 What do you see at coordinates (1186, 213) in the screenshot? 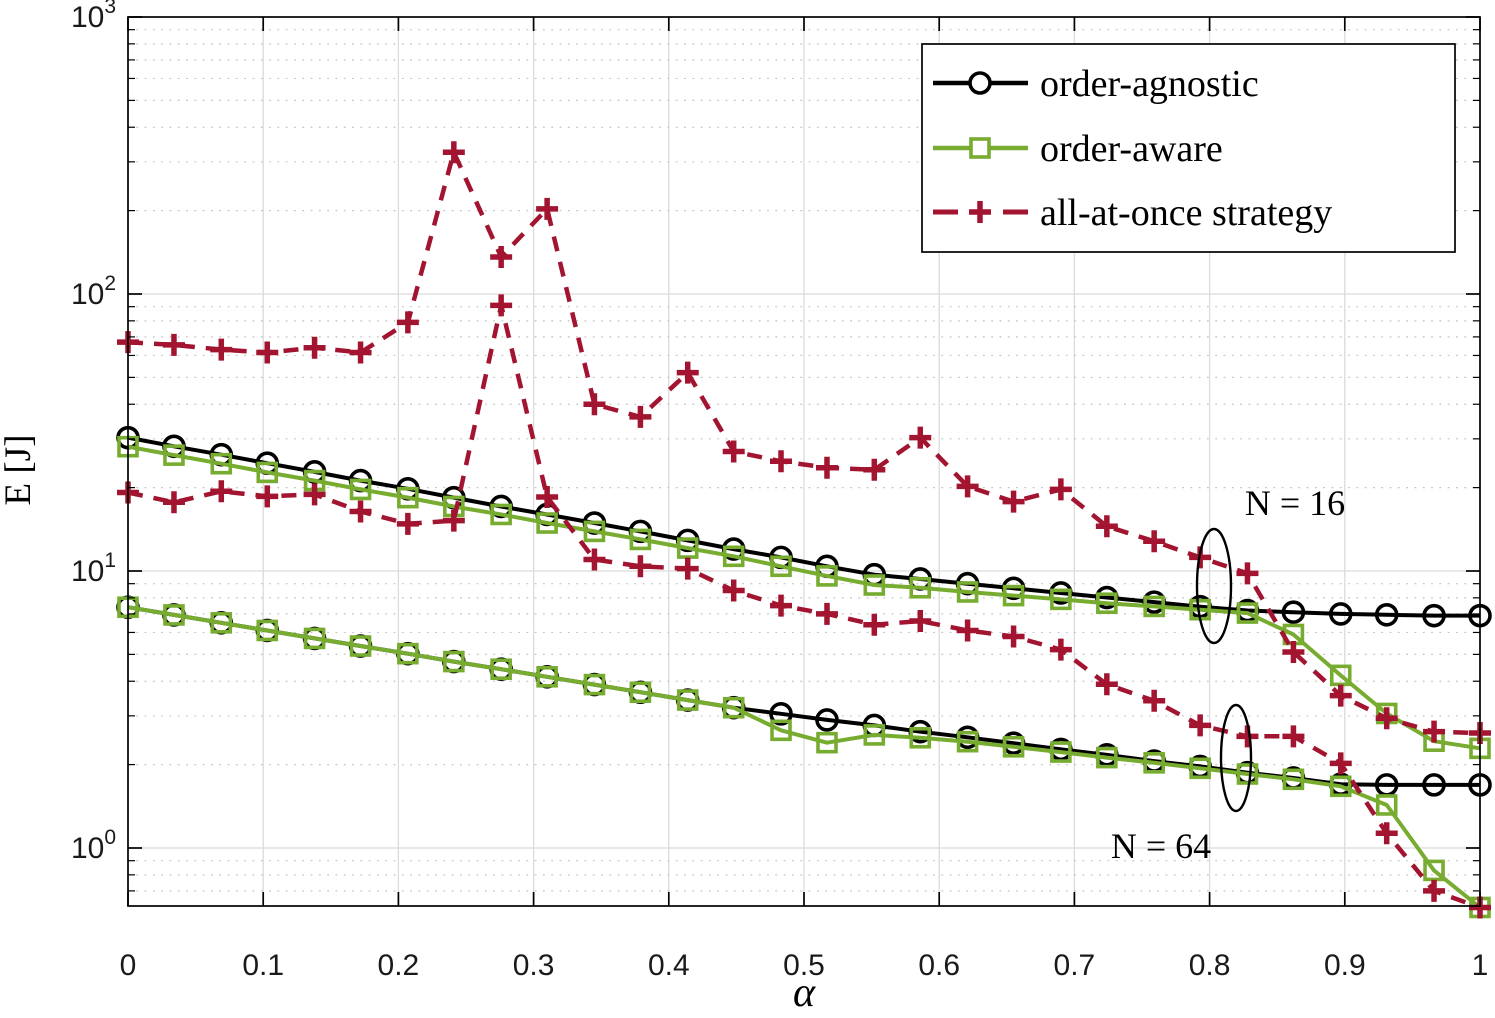
I see `legend-entry-label: all-at-once strategy` at bounding box center [1186, 213].